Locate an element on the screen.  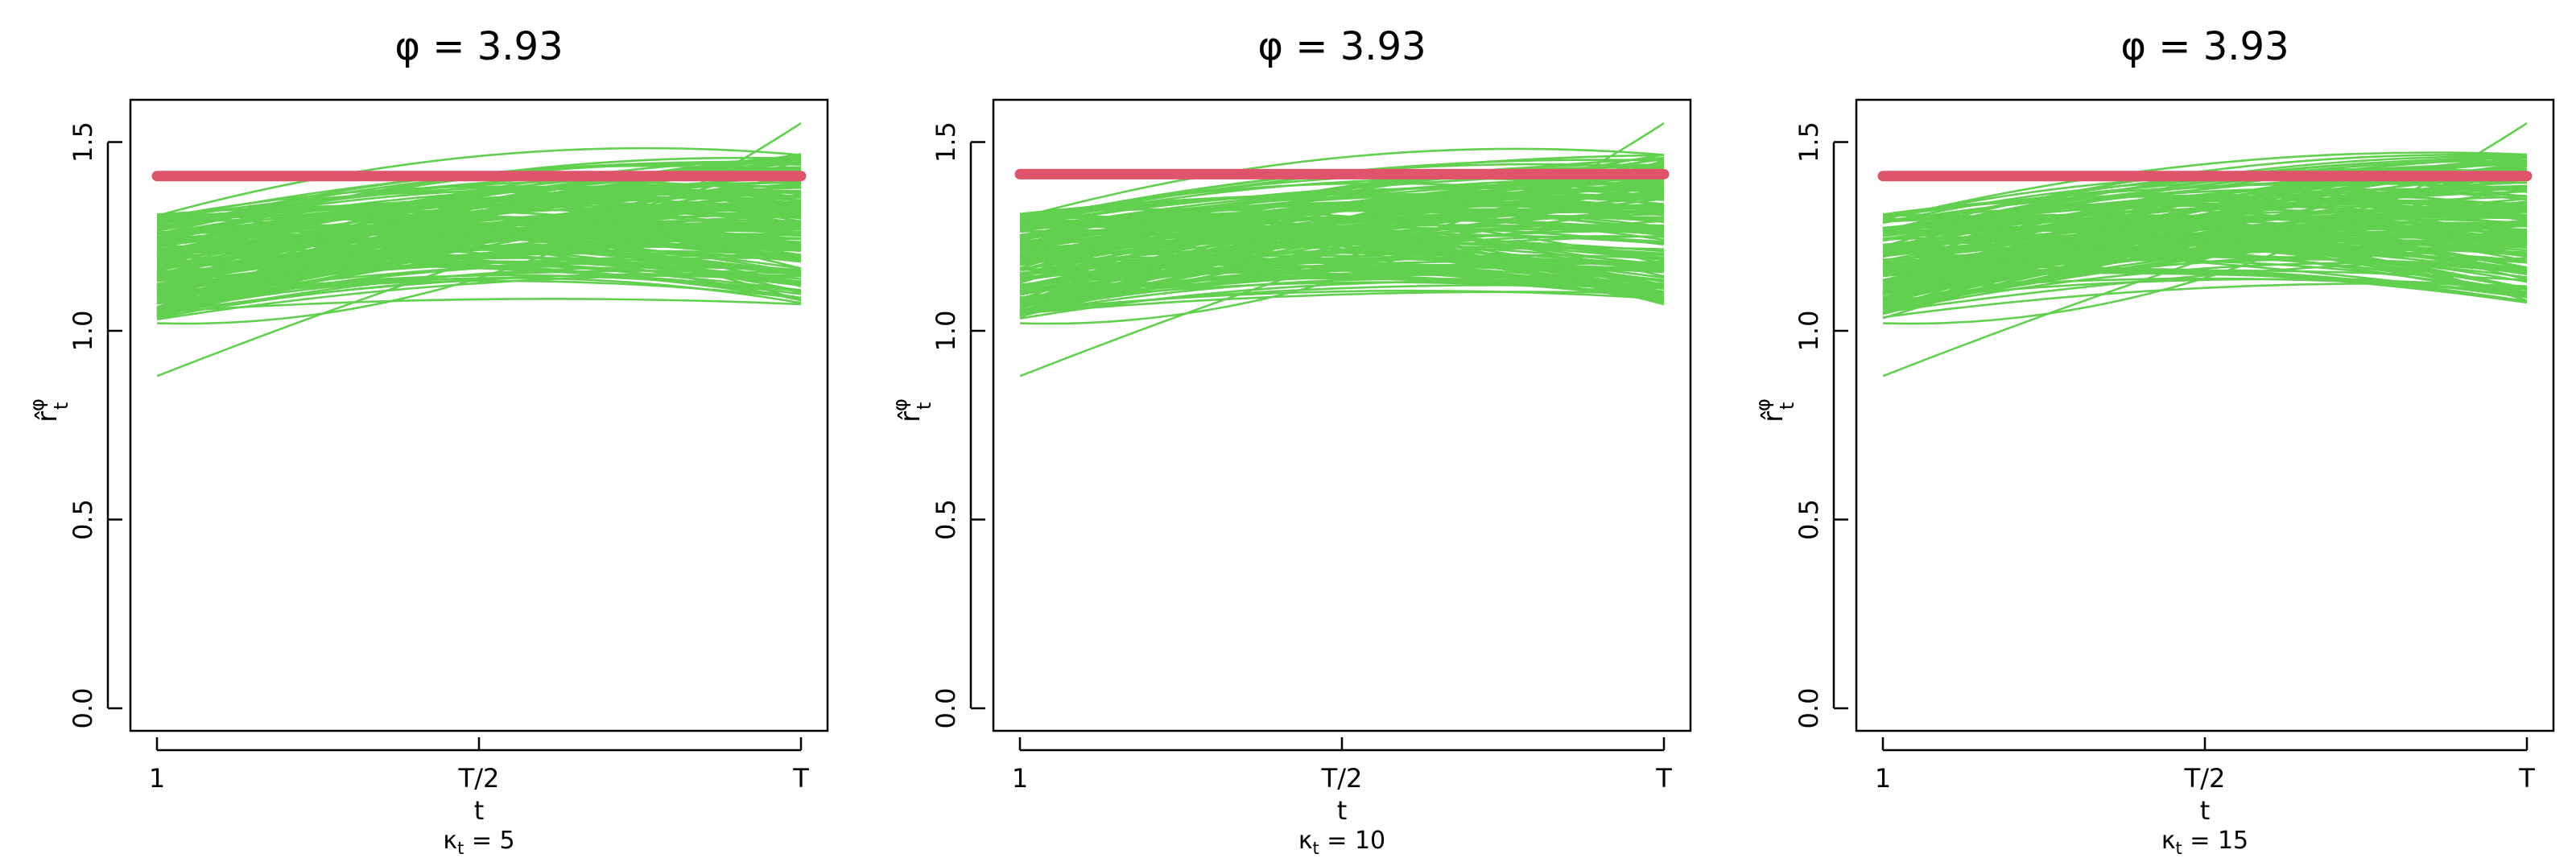
caption-value: = 5 is located at coordinates (489, 841).